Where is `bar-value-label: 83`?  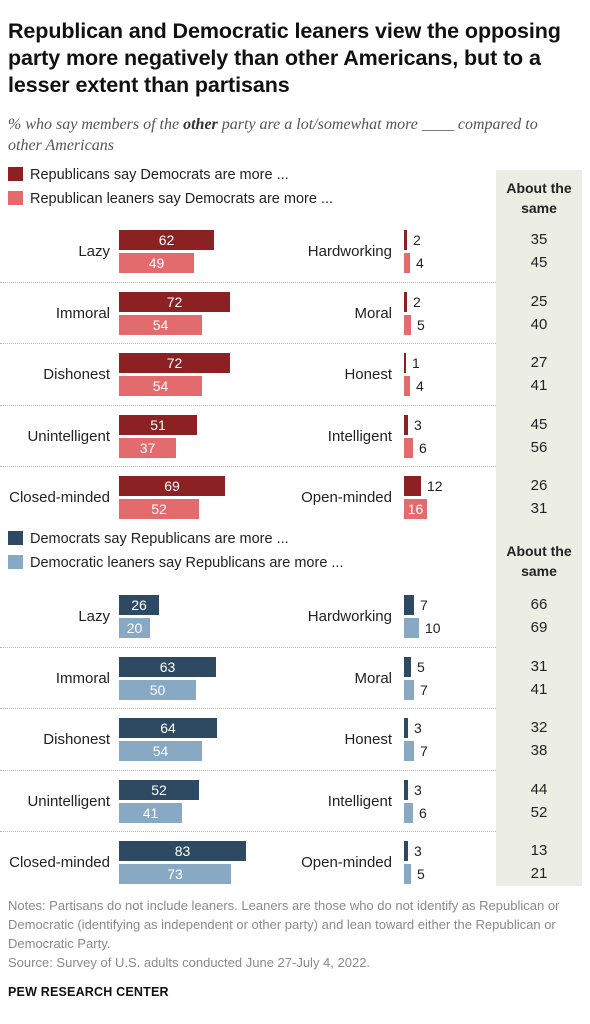 bar-value-label: 83 is located at coordinates (182, 851).